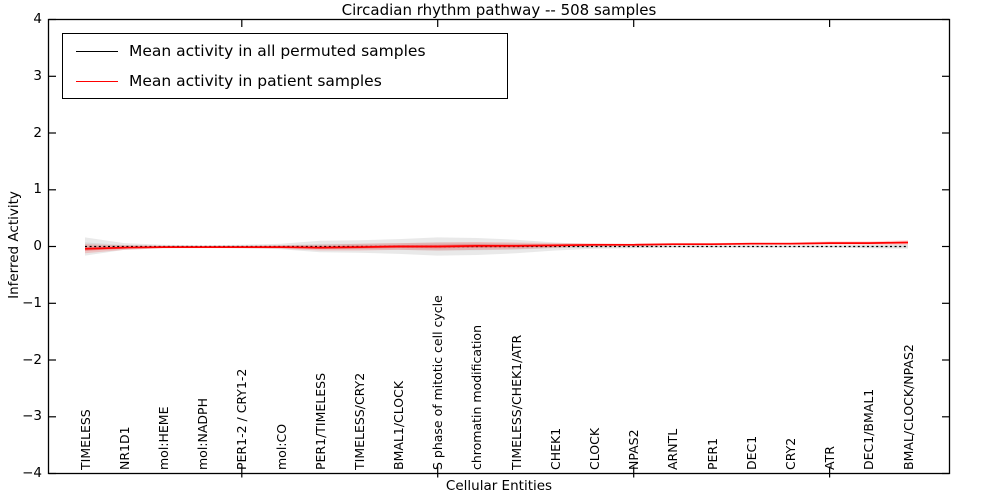 Image resolution: width=1000 pixels, height=500 pixels. I want to click on x-category-label: PER1/TIMELESS, so click(320, 421).